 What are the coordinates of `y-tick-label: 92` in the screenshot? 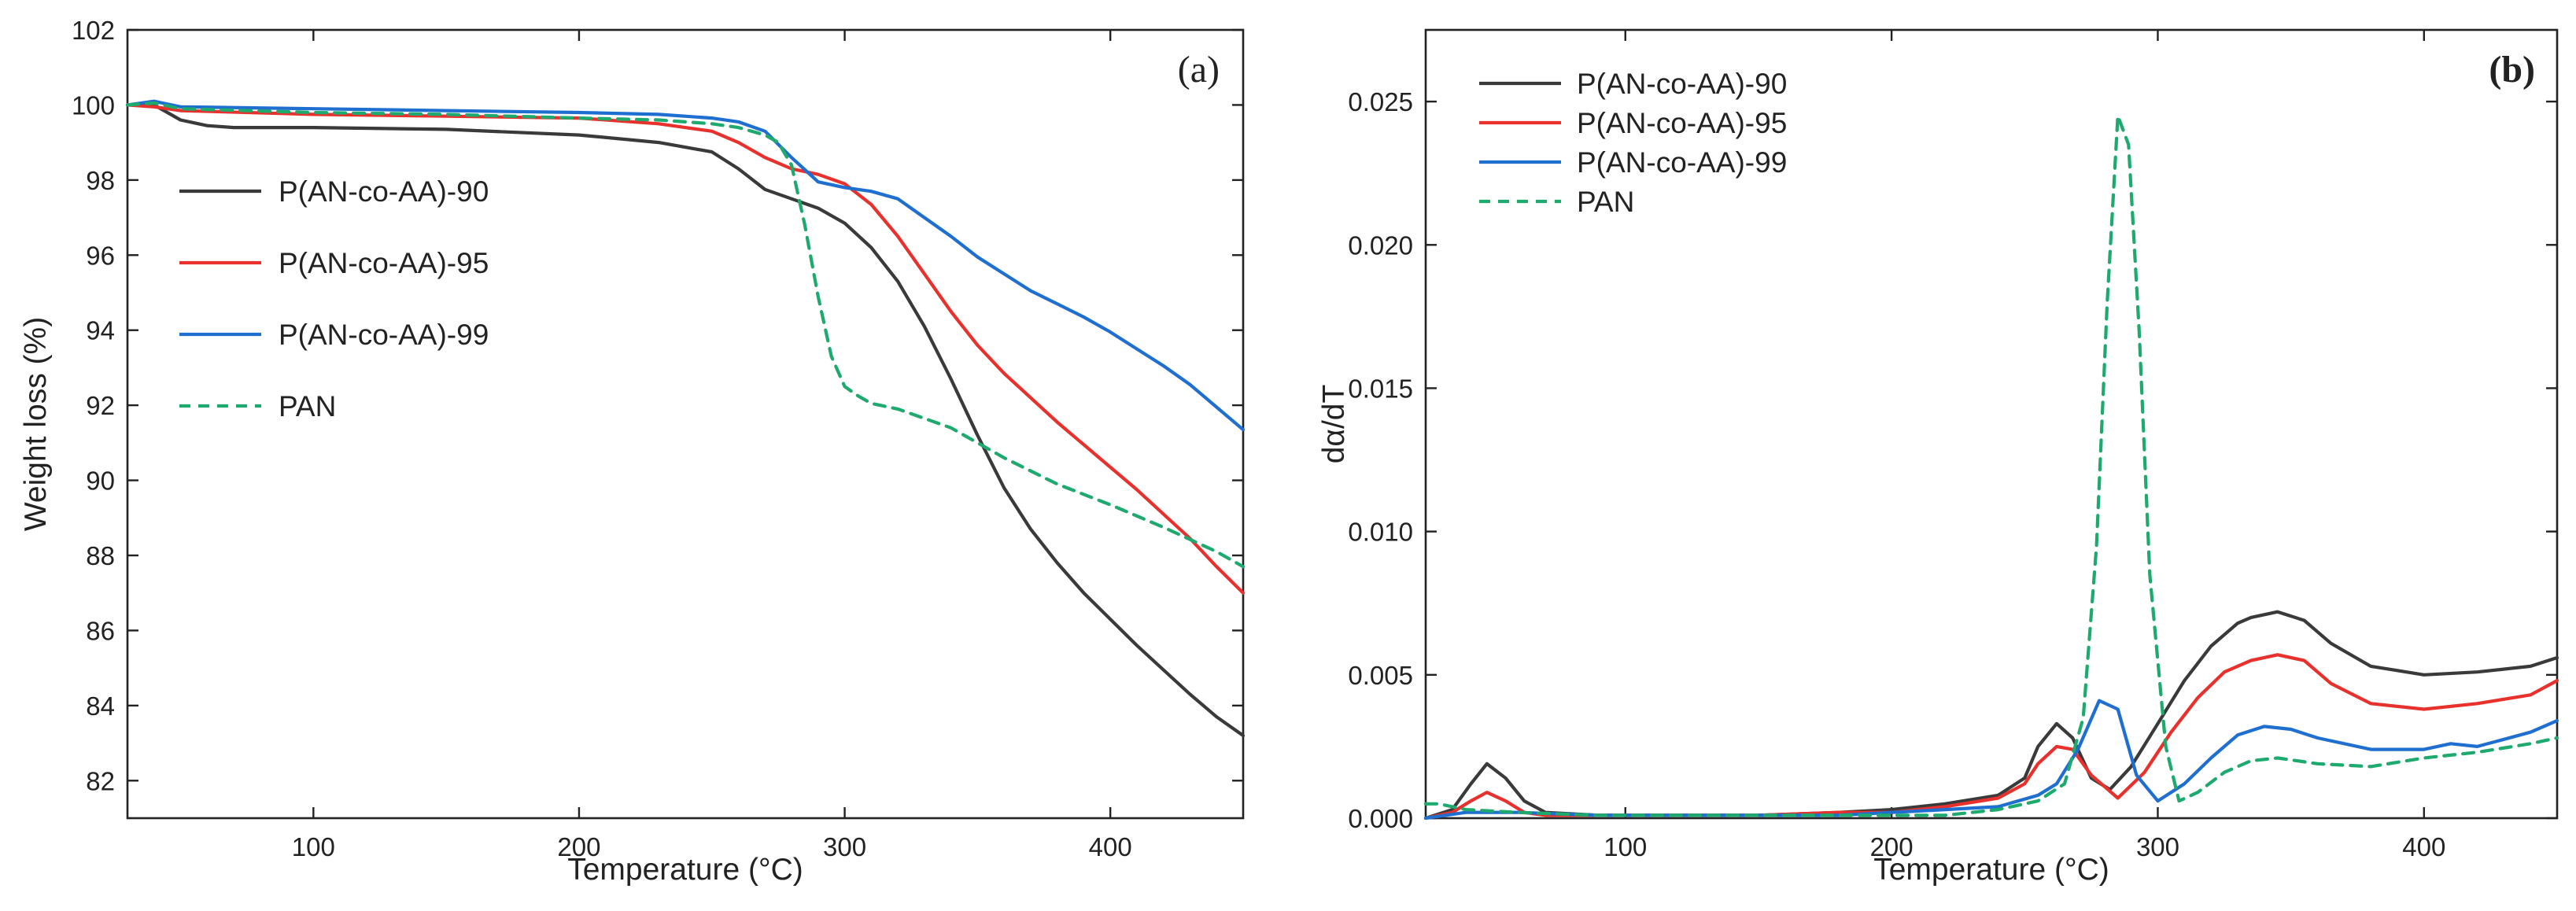 It's located at (100, 405).